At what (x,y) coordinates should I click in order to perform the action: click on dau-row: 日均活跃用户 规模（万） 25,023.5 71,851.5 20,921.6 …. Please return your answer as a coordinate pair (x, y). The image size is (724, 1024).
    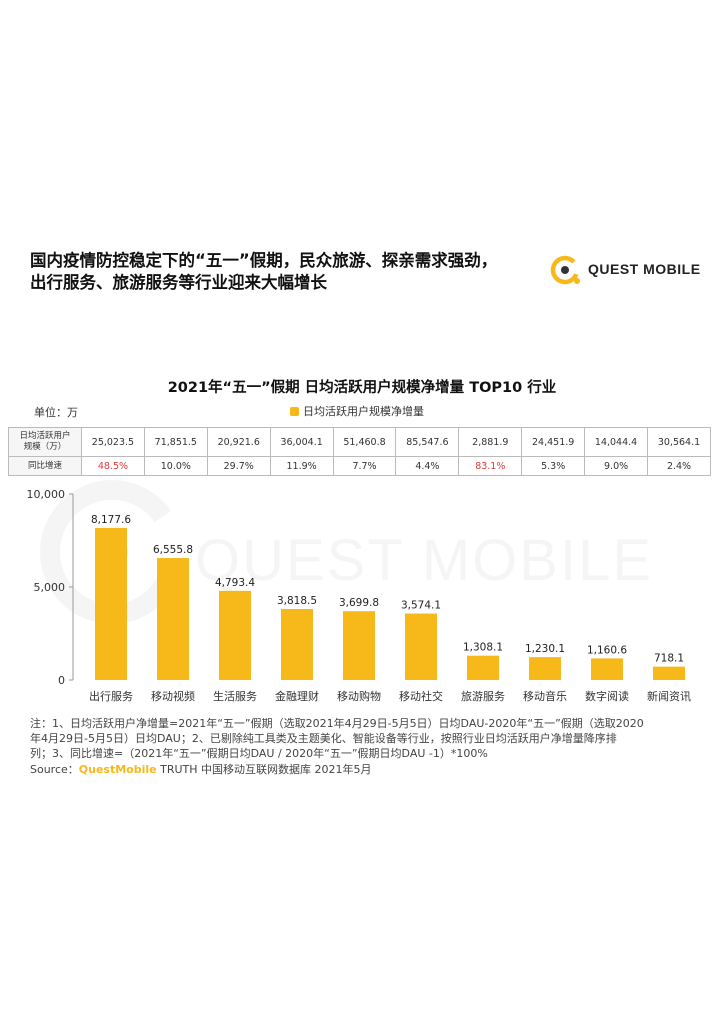
    Looking at the image, I should click on (359, 442).